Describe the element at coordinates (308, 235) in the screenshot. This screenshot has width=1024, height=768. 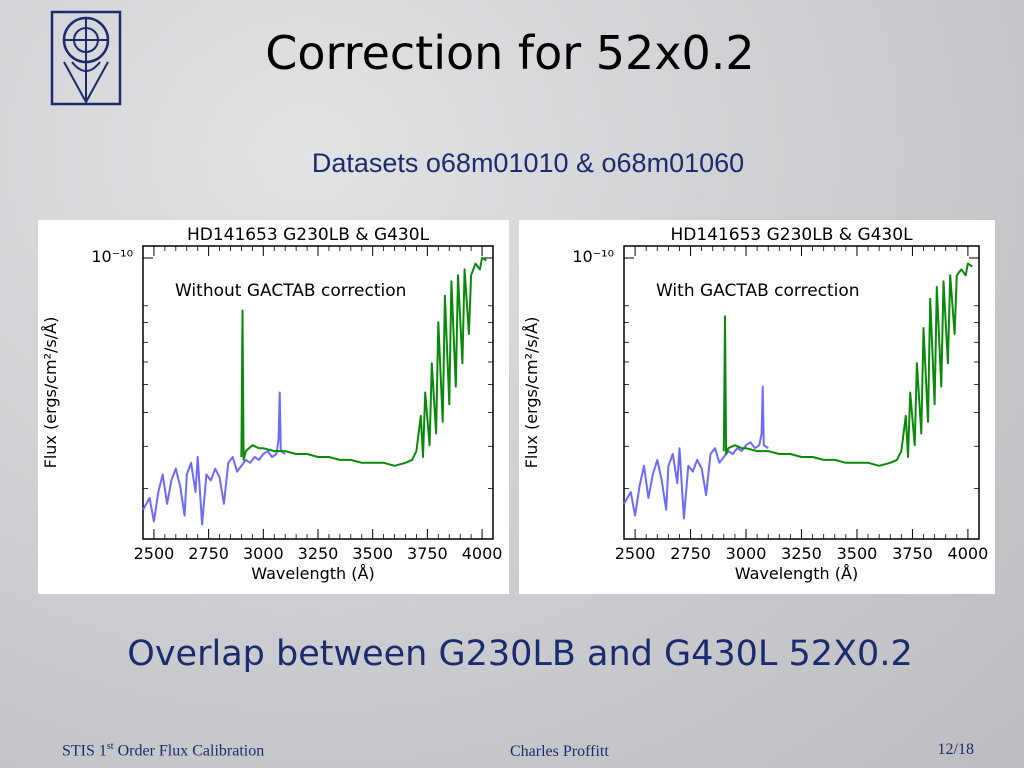
I see `chart-0-title: HD141653 G230LB & G430L` at that location.